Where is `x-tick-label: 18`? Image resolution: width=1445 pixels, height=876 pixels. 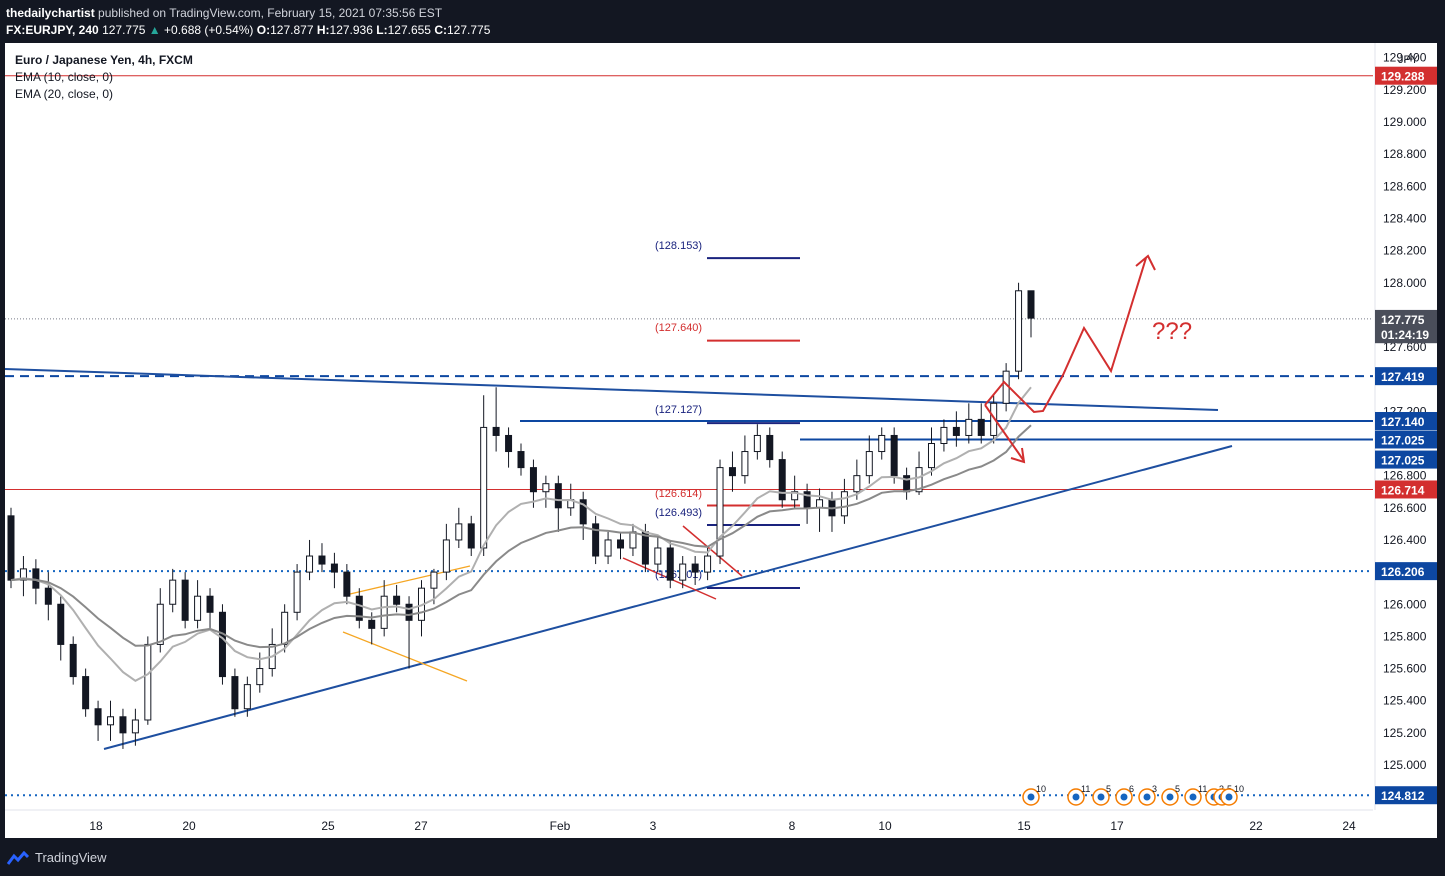
x-tick-label: 18 is located at coordinates (96, 826).